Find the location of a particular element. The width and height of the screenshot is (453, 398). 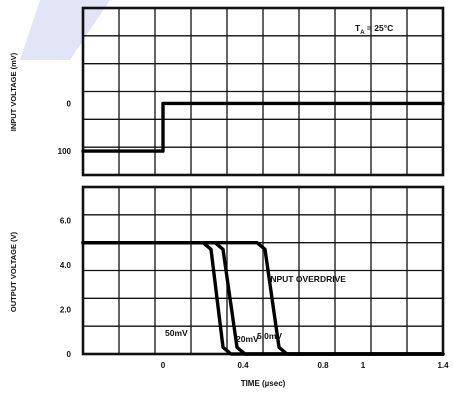

series-label-50mv: 50mV is located at coordinates (176, 333).